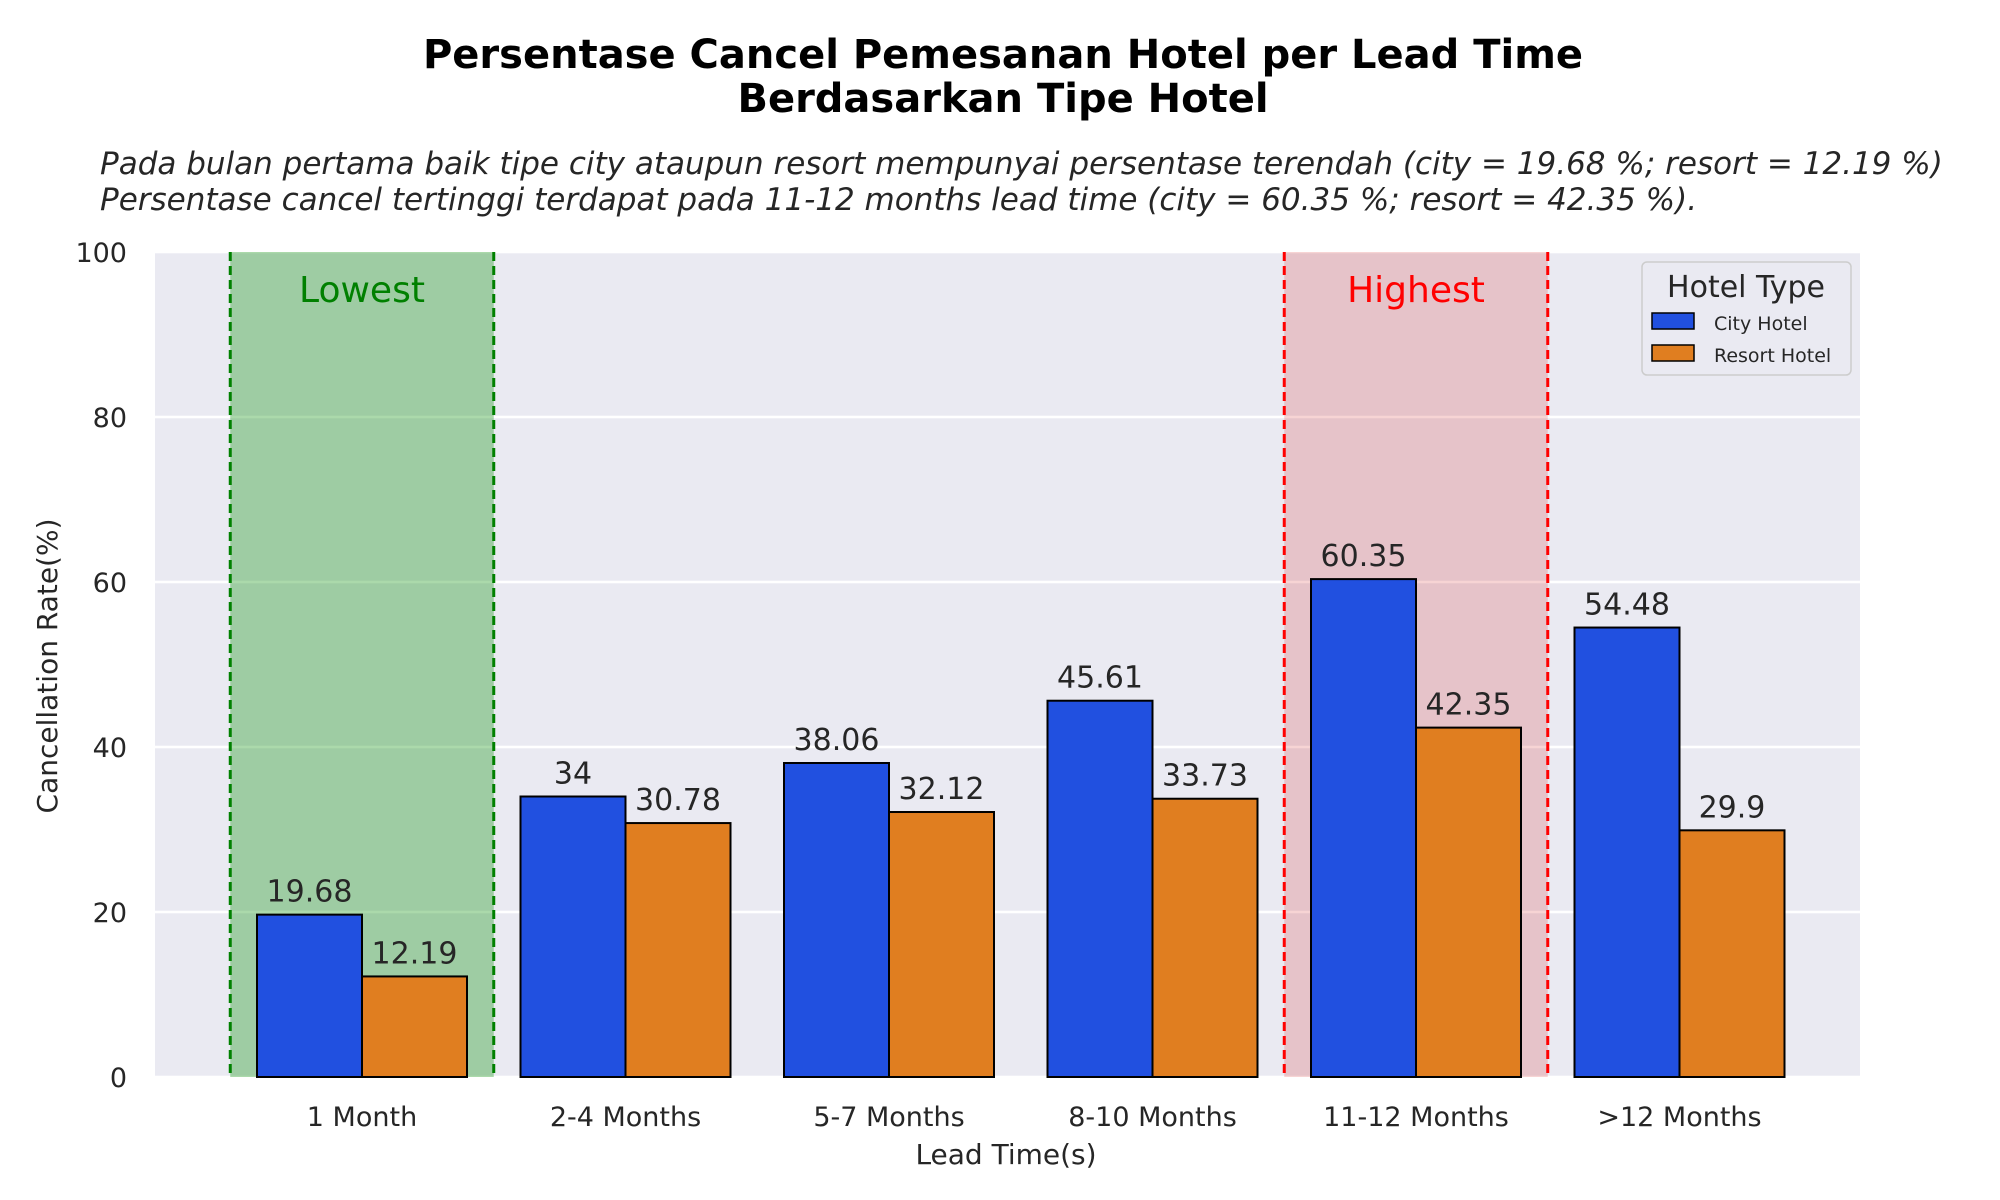 The image size is (2000, 1200). Describe the element at coordinates (1416, 290) in the screenshot. I see `highlight-label-highest: Highest` at that location.